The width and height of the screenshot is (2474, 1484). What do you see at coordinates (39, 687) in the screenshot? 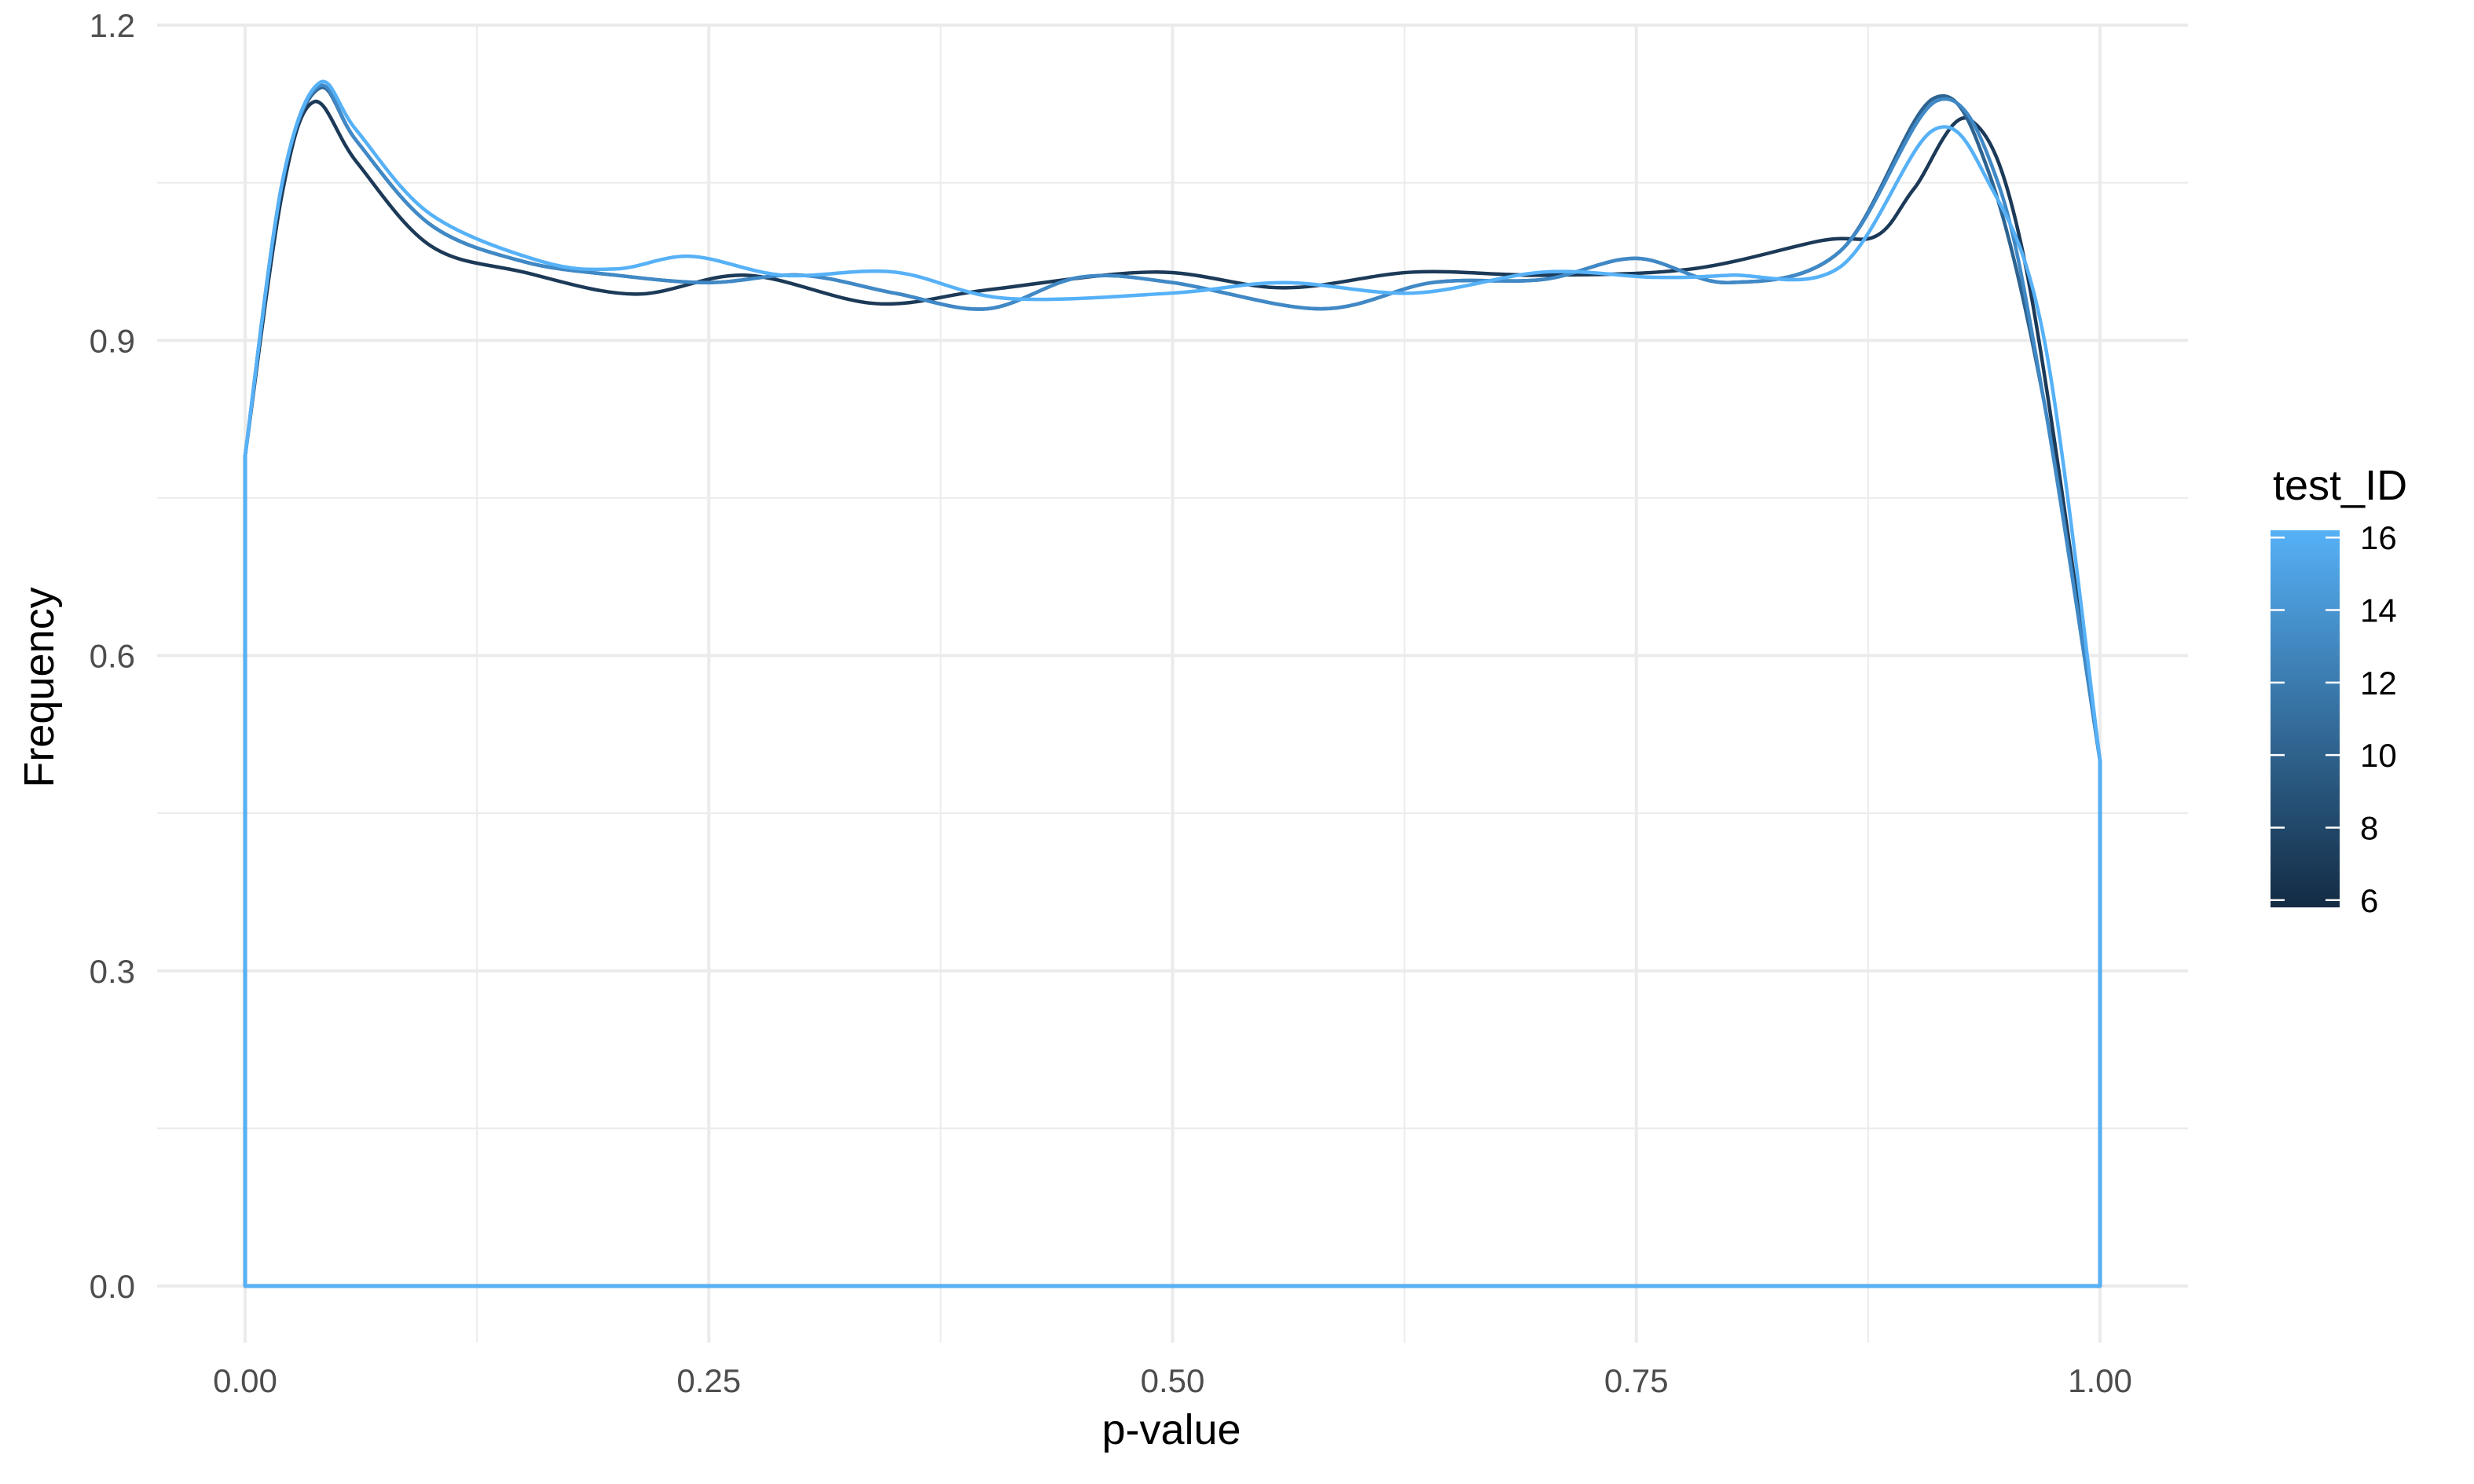
I see `y-axis-title: Frequency` at bounding box center [39, 687].